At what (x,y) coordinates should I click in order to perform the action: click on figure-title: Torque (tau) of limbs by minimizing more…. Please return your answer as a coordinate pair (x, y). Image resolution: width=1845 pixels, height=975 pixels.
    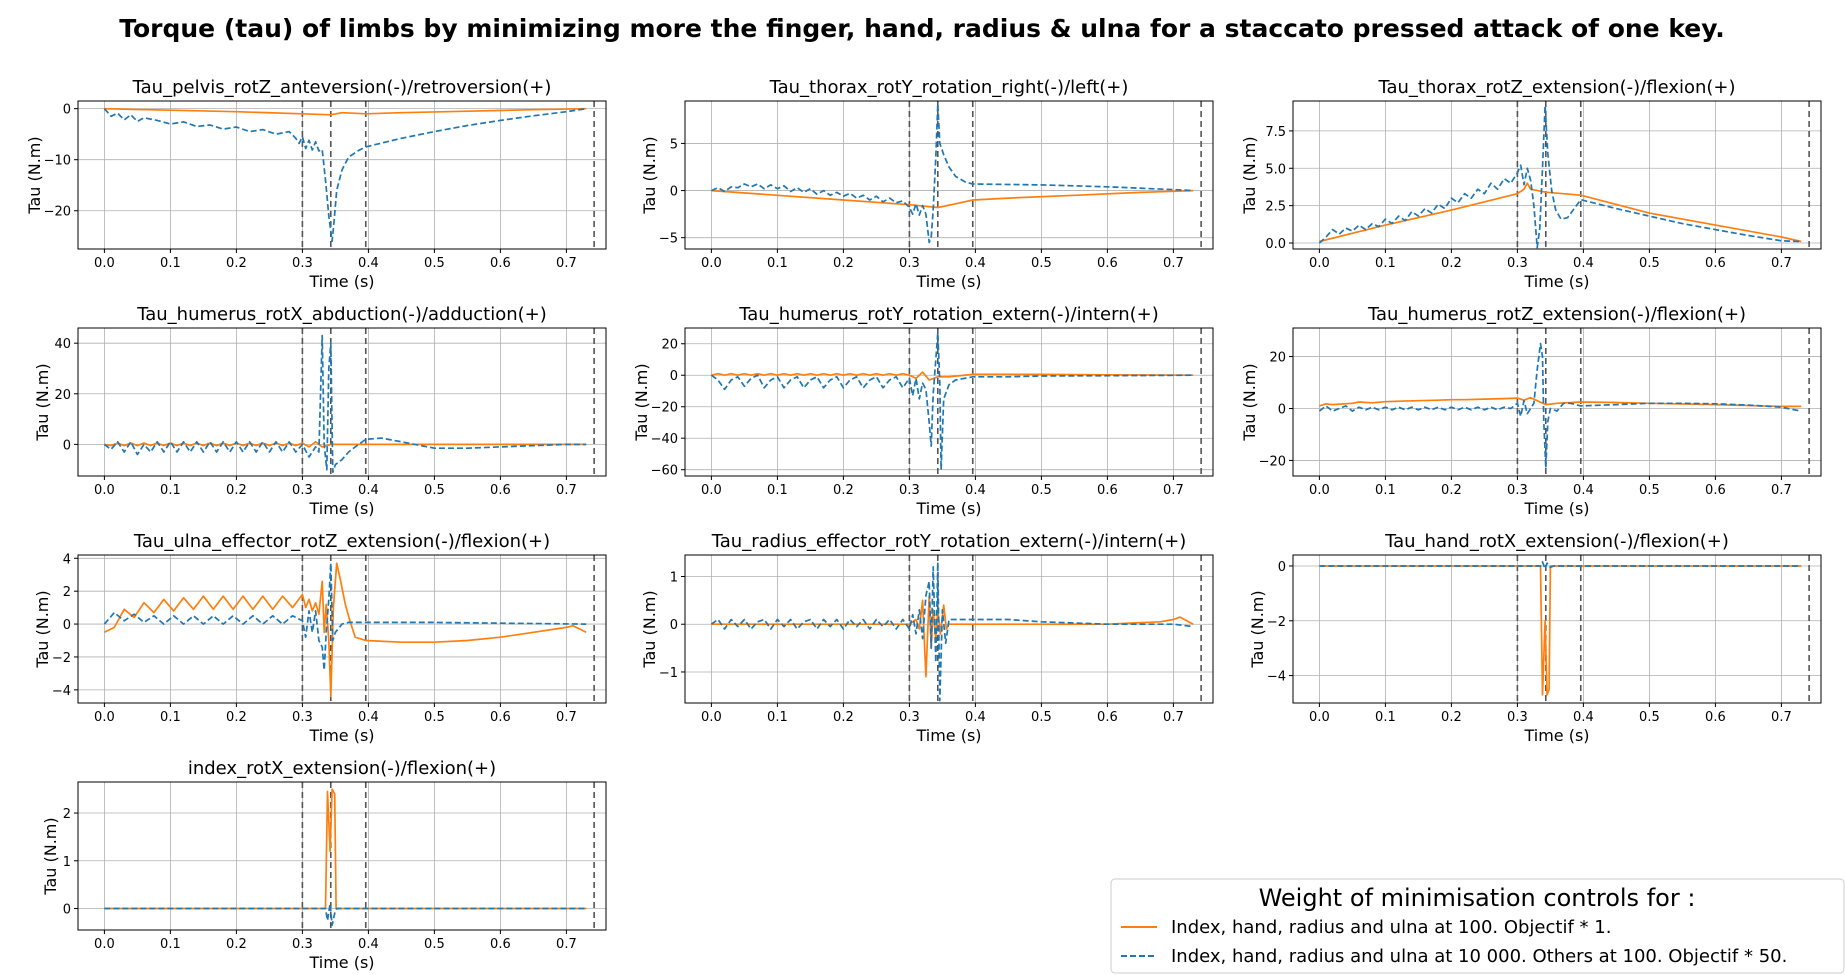
    Looking at the image, I should click on (922, 28).